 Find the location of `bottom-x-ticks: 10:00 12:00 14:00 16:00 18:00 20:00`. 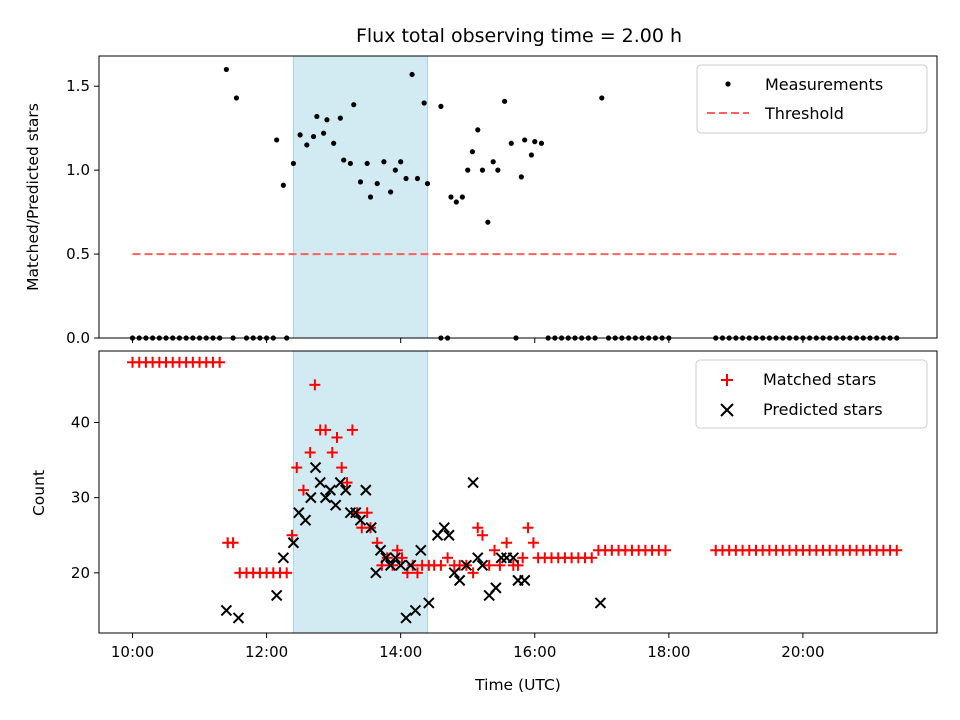

bottom-x-ticks: 10:00 12:00 14:00 16:00 18:00 20:00 is located at coordinates (468, 647).